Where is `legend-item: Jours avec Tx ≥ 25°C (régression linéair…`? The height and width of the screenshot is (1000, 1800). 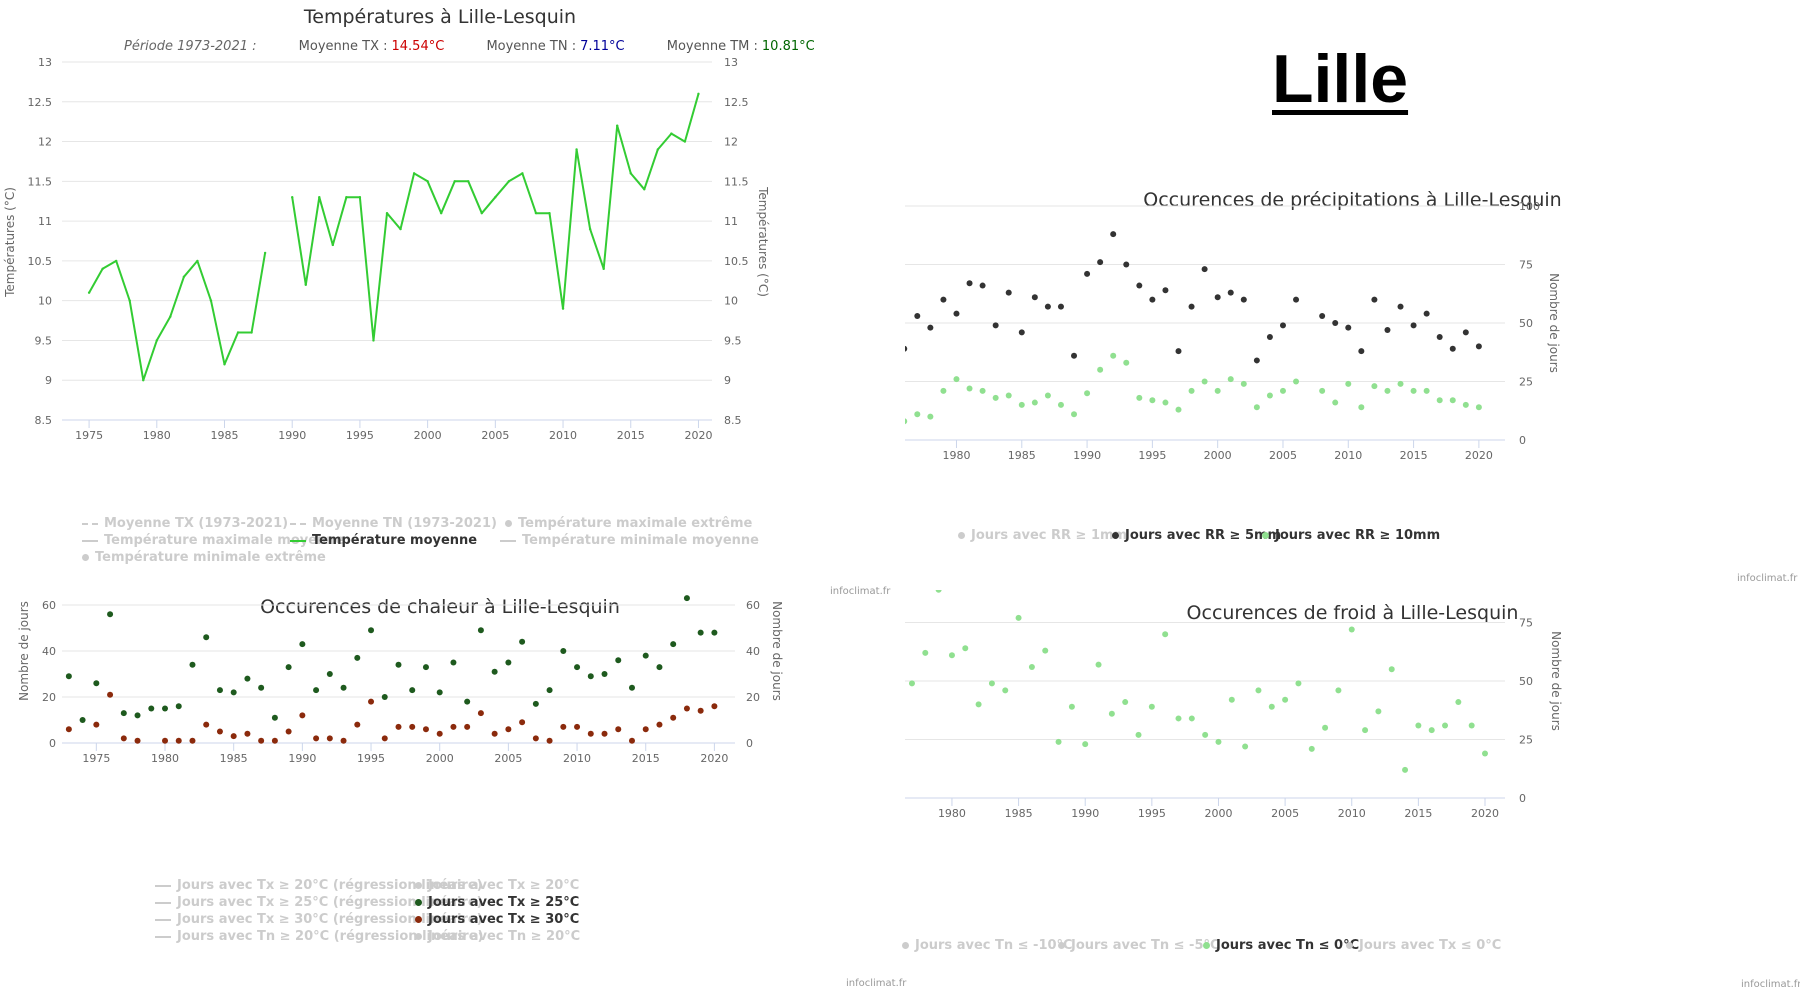
legend-item: Jours avec Tx ≥ 25°C (régression linéair… is located at coordinates (319, 902).